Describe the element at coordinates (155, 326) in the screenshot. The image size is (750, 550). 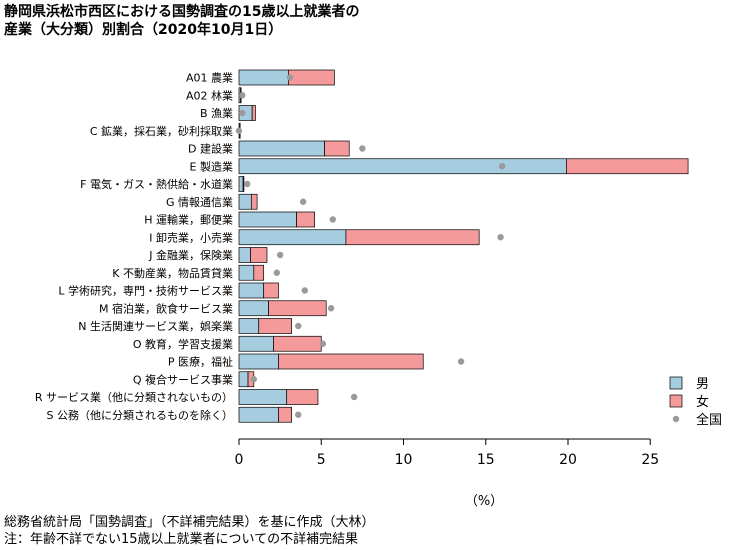
I see `category-label: N 生活関連サービス業，娯楽業` at that location.